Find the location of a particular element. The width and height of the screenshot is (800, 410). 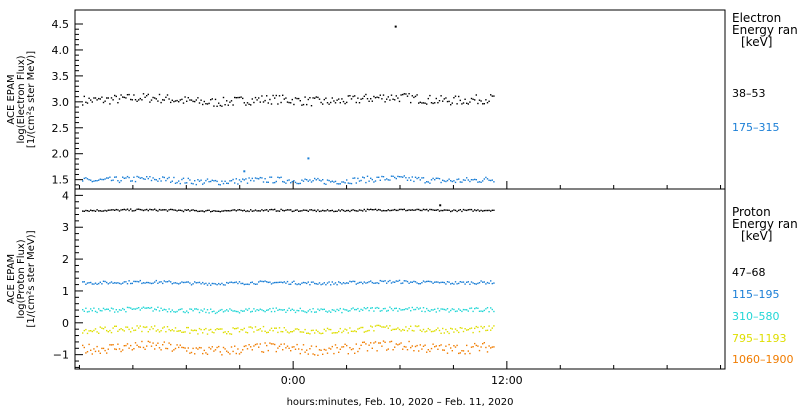

series-electron-38–53 is located at coordinates (288, 66).